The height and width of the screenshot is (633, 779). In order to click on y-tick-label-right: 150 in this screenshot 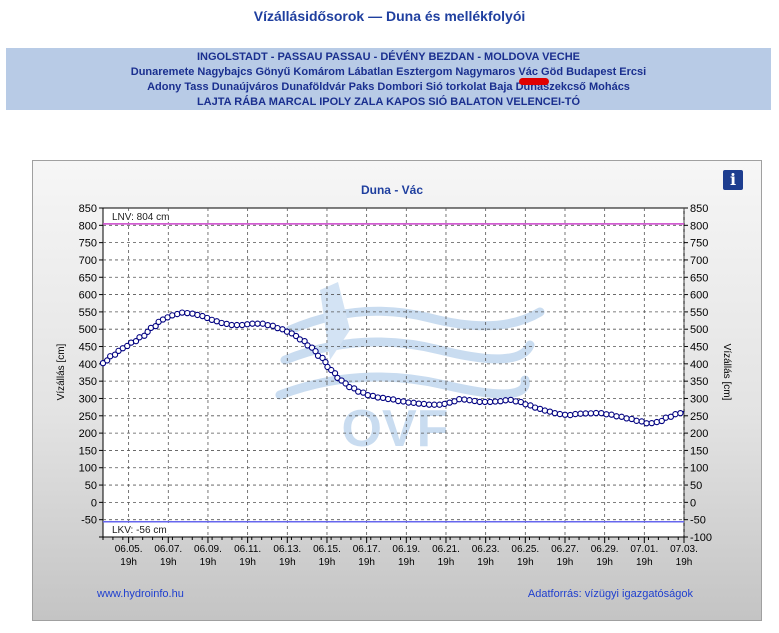, I will do `click(699, 451)`.